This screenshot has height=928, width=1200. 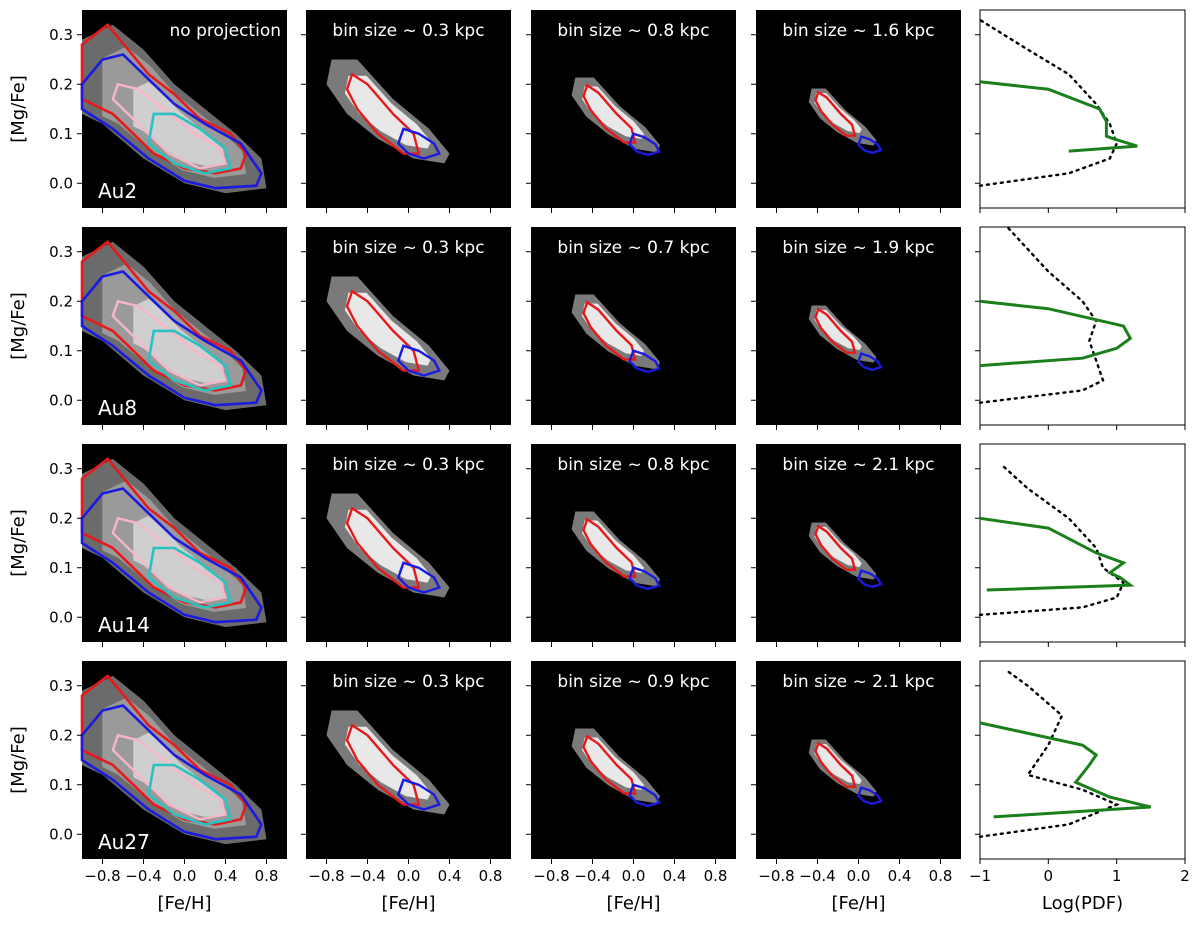 What do you see at coordinates (1185, 876) in the screenshot?
I see `pdf-tick-label: 2` at bounding box center [1185, 876].